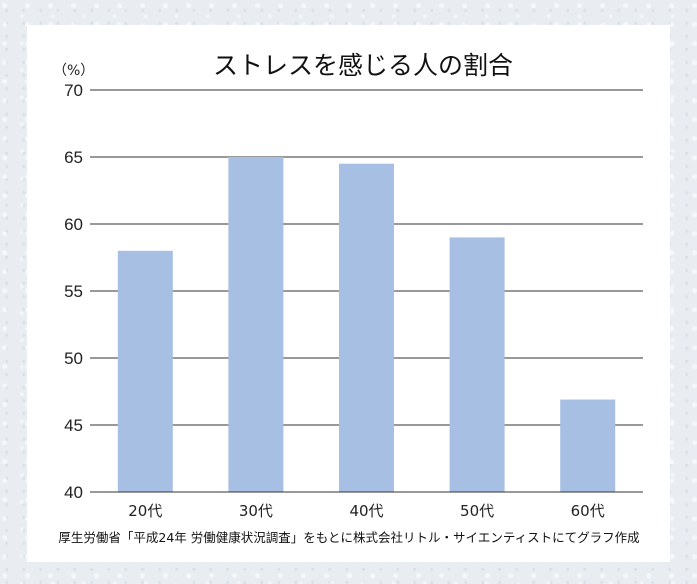 This screenshot has width=697, height=584. Describe the element at coordinates (73, 492) in the screenshot. I see `y-tick-label: 40` at that location.